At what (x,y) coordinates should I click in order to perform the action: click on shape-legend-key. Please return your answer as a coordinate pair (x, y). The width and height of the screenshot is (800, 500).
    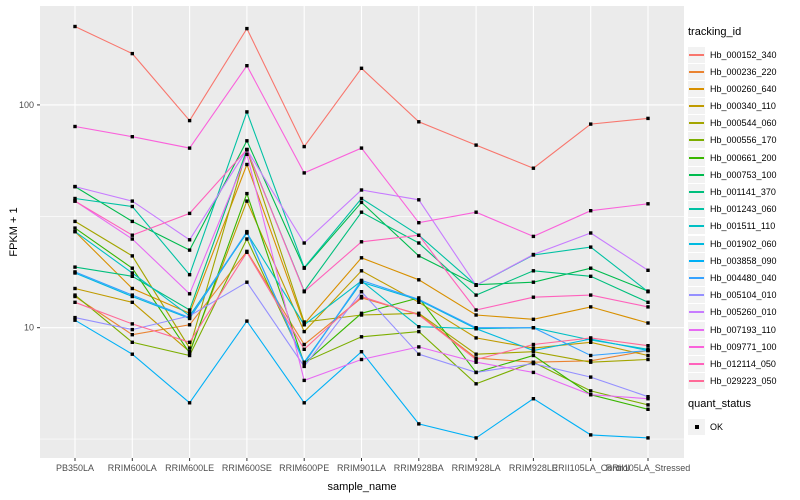
    Looking at the image, I should click on (696, 426).